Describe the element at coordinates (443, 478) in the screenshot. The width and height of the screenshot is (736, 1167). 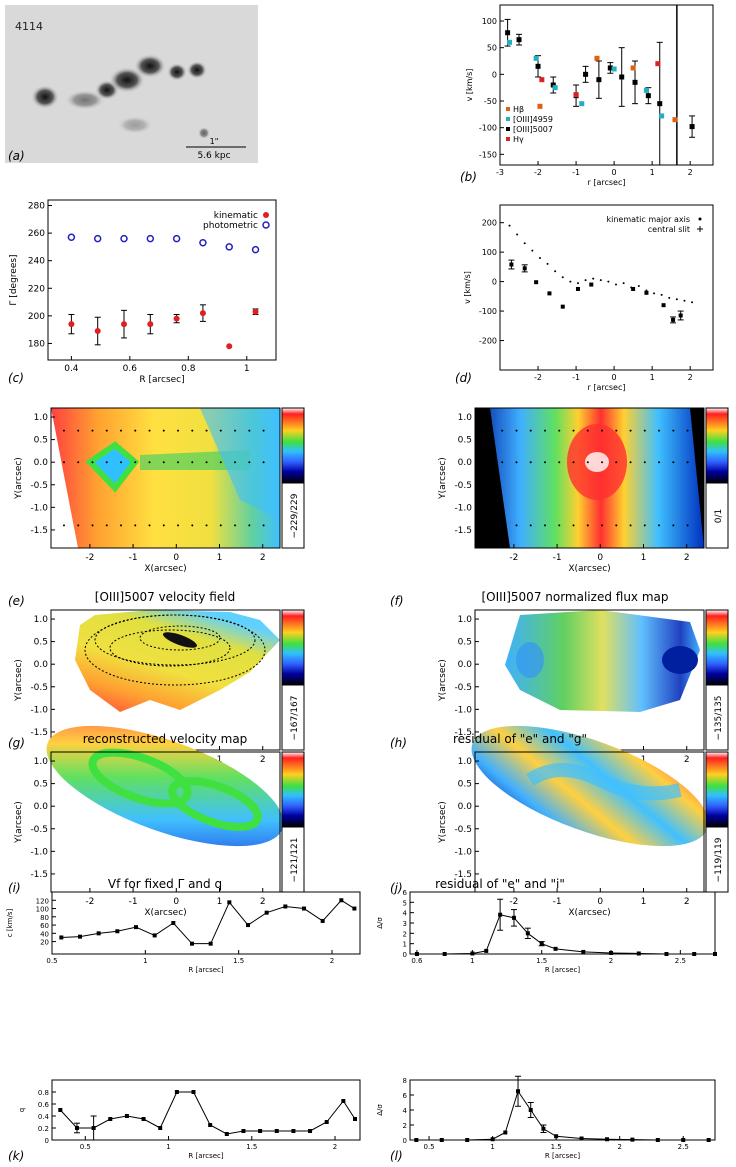
I see `y-axis-label: Y(arcsec)` at that location.